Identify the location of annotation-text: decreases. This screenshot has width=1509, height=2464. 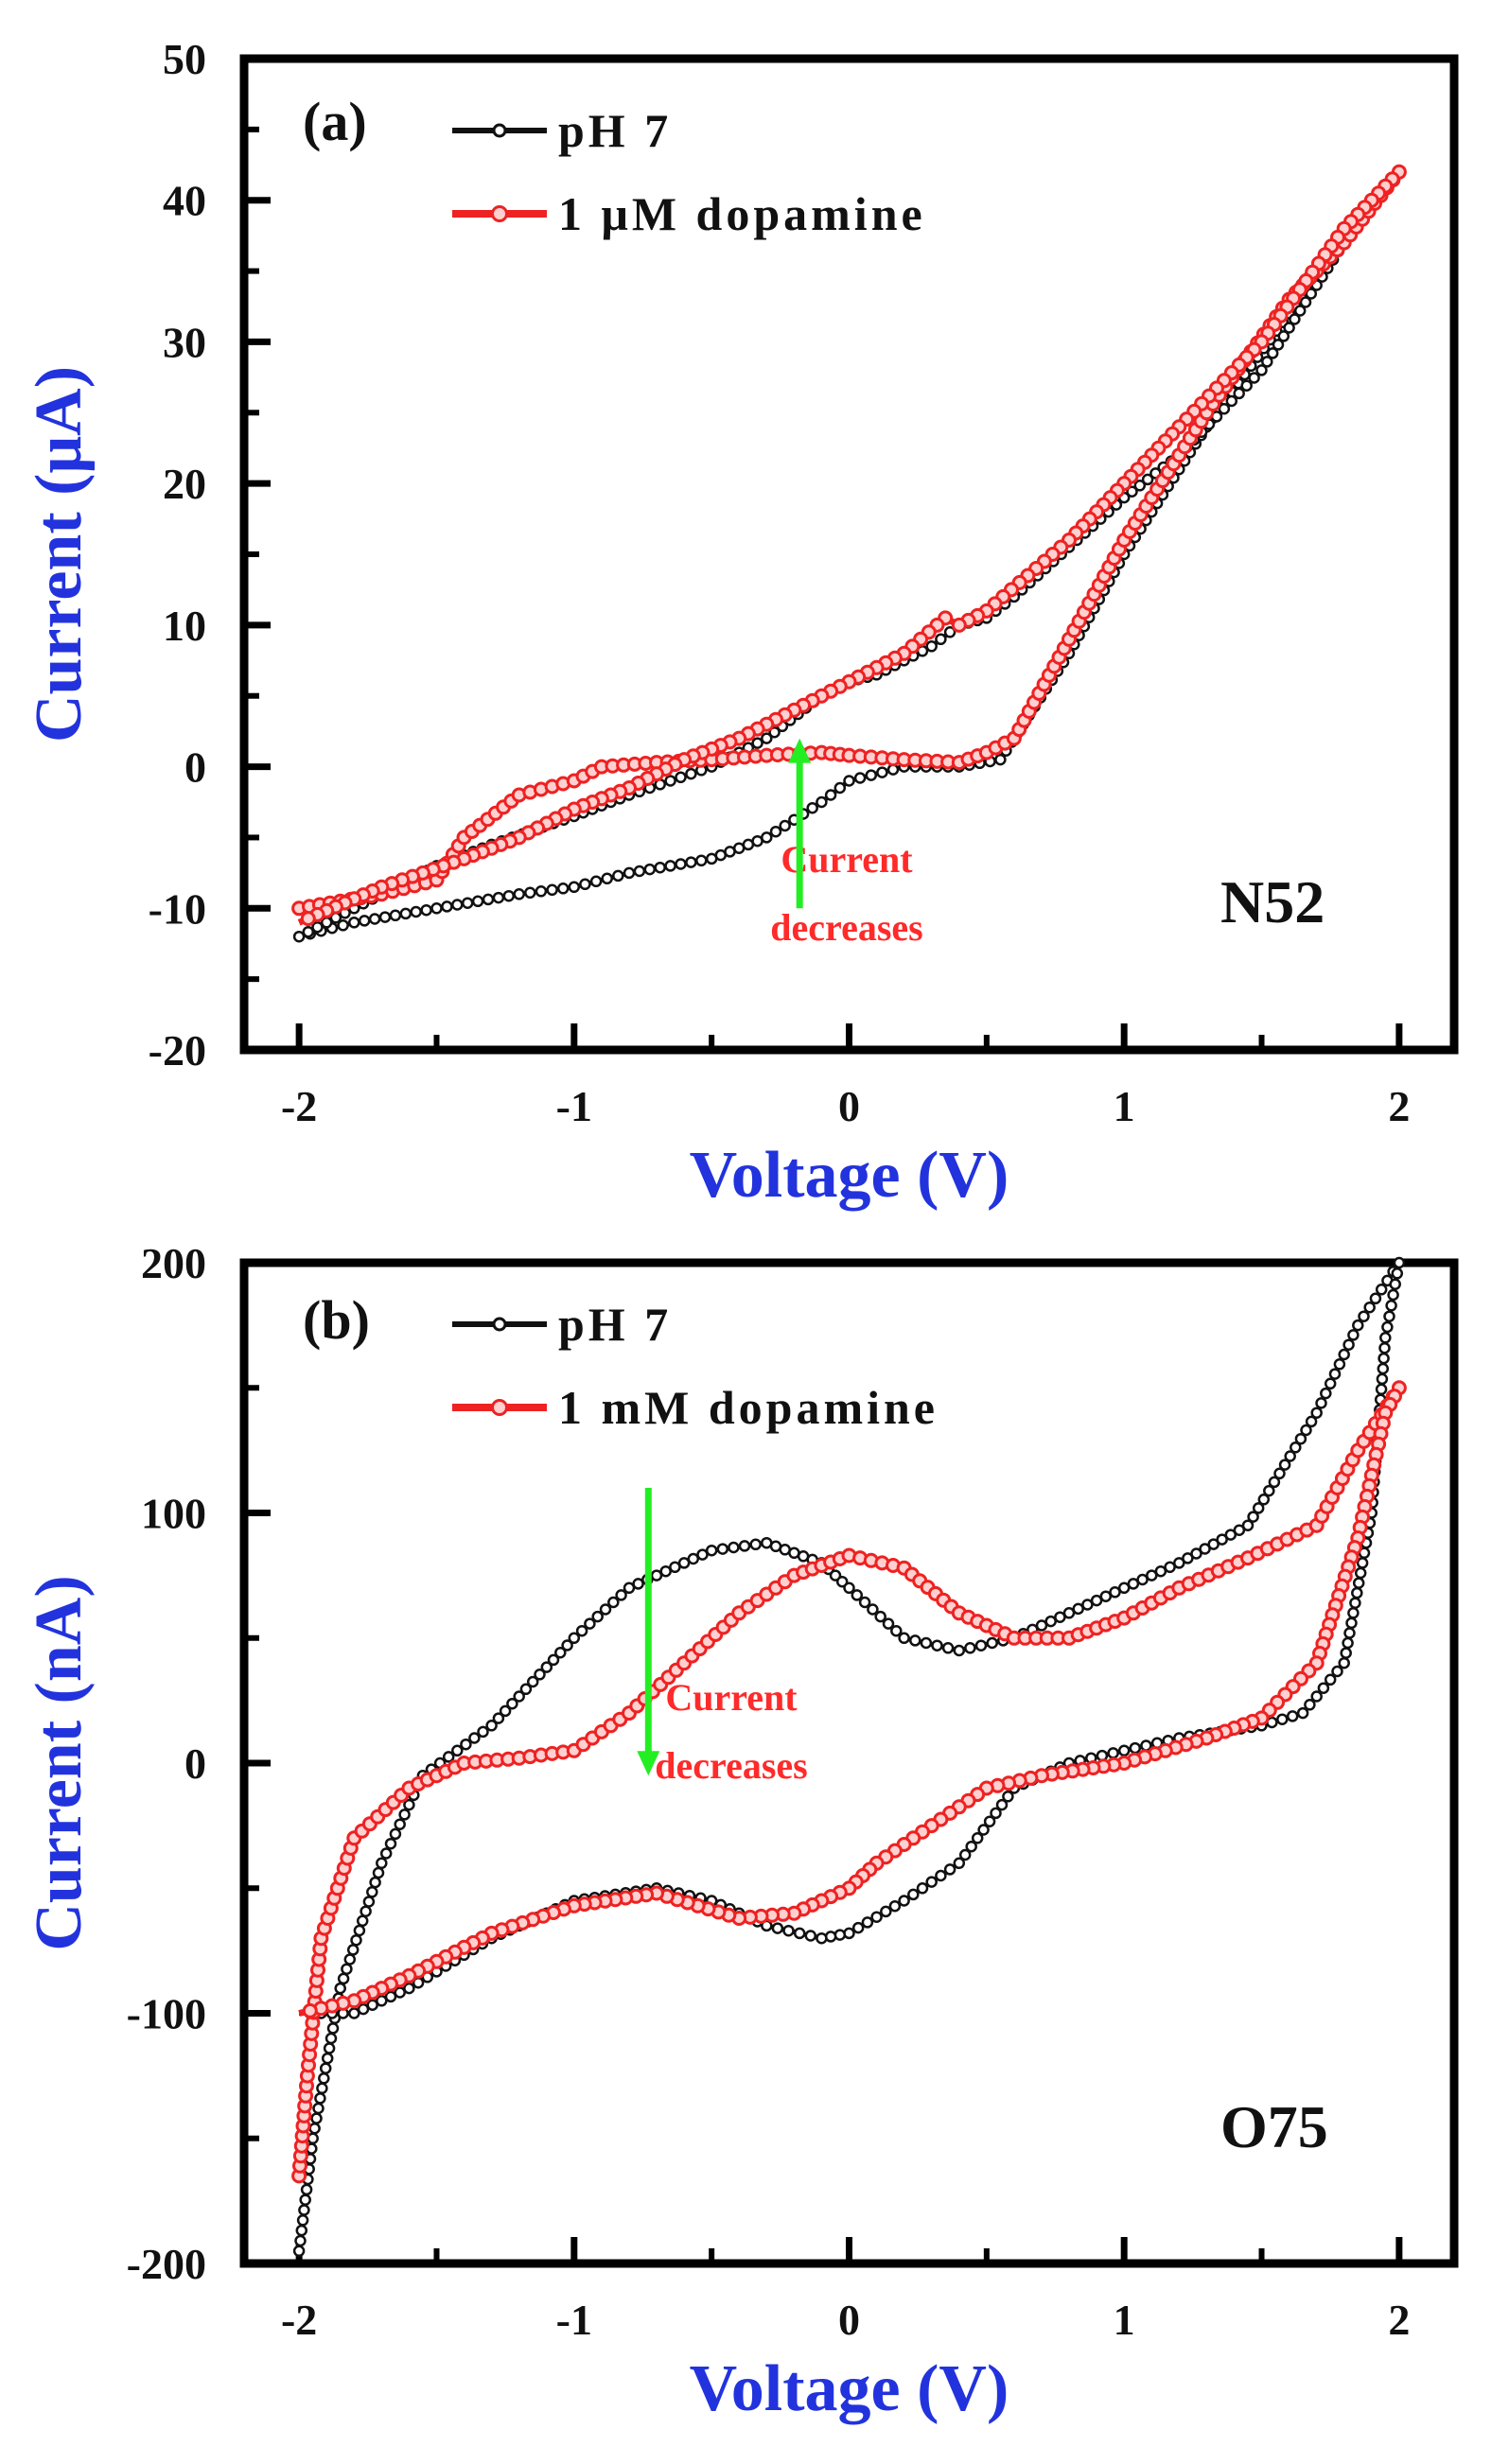
(846, 927).